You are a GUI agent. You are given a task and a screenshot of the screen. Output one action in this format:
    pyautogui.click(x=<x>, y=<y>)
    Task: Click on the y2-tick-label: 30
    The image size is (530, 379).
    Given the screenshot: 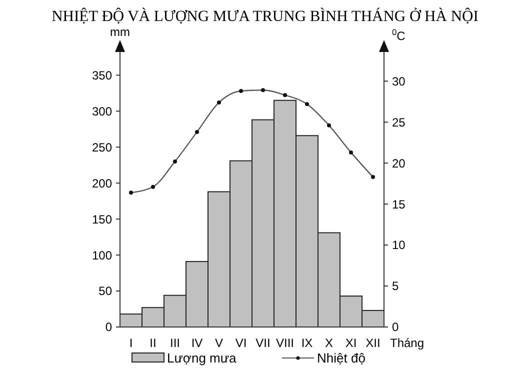 What is the action you would take?
    pyautogui.click(x=399, y=81)
    